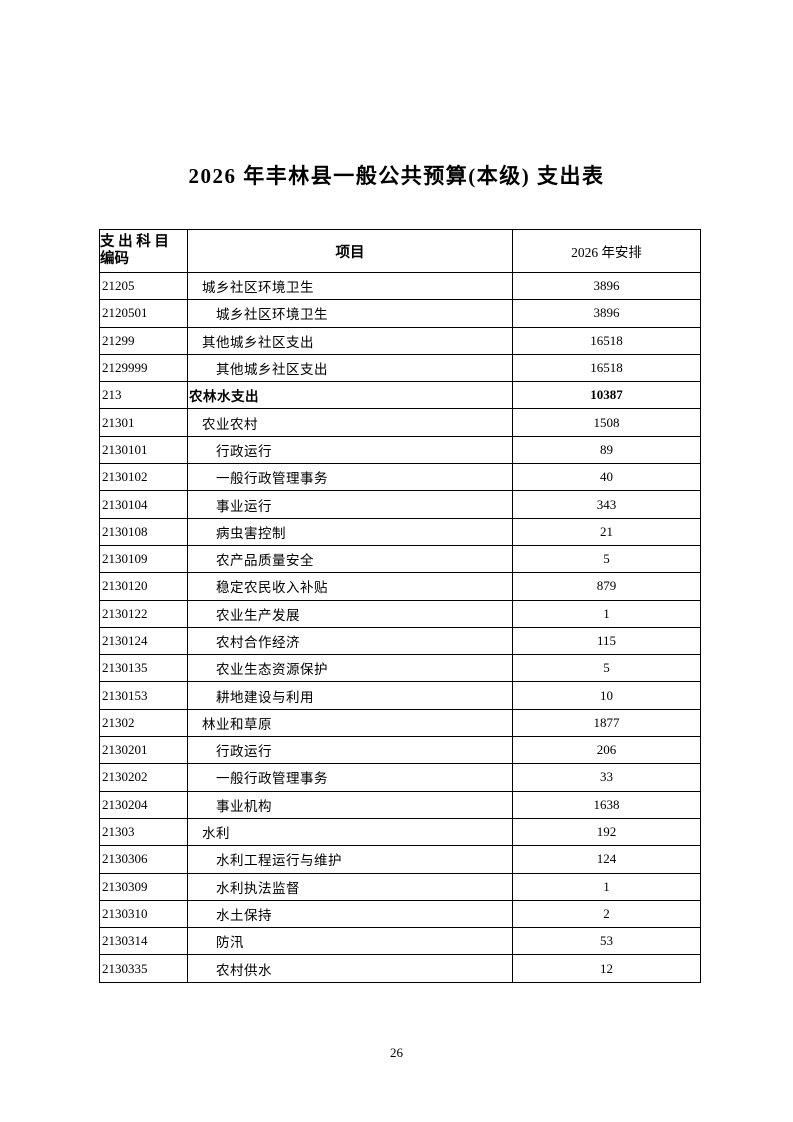 This screenshot has height=1122, width=793. Describe the element at coordinates (143, 641) in the screenshot. I see `code-cell: 2130124` at that location.